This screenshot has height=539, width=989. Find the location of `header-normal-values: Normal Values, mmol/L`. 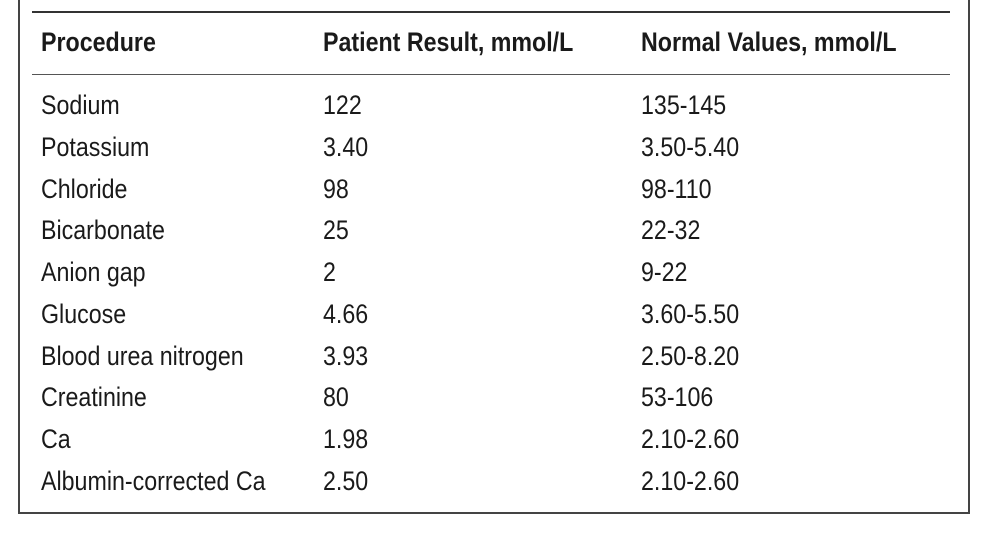

header-normal-values: Normal Values, mmol/L is located at coordinates (769, 42).